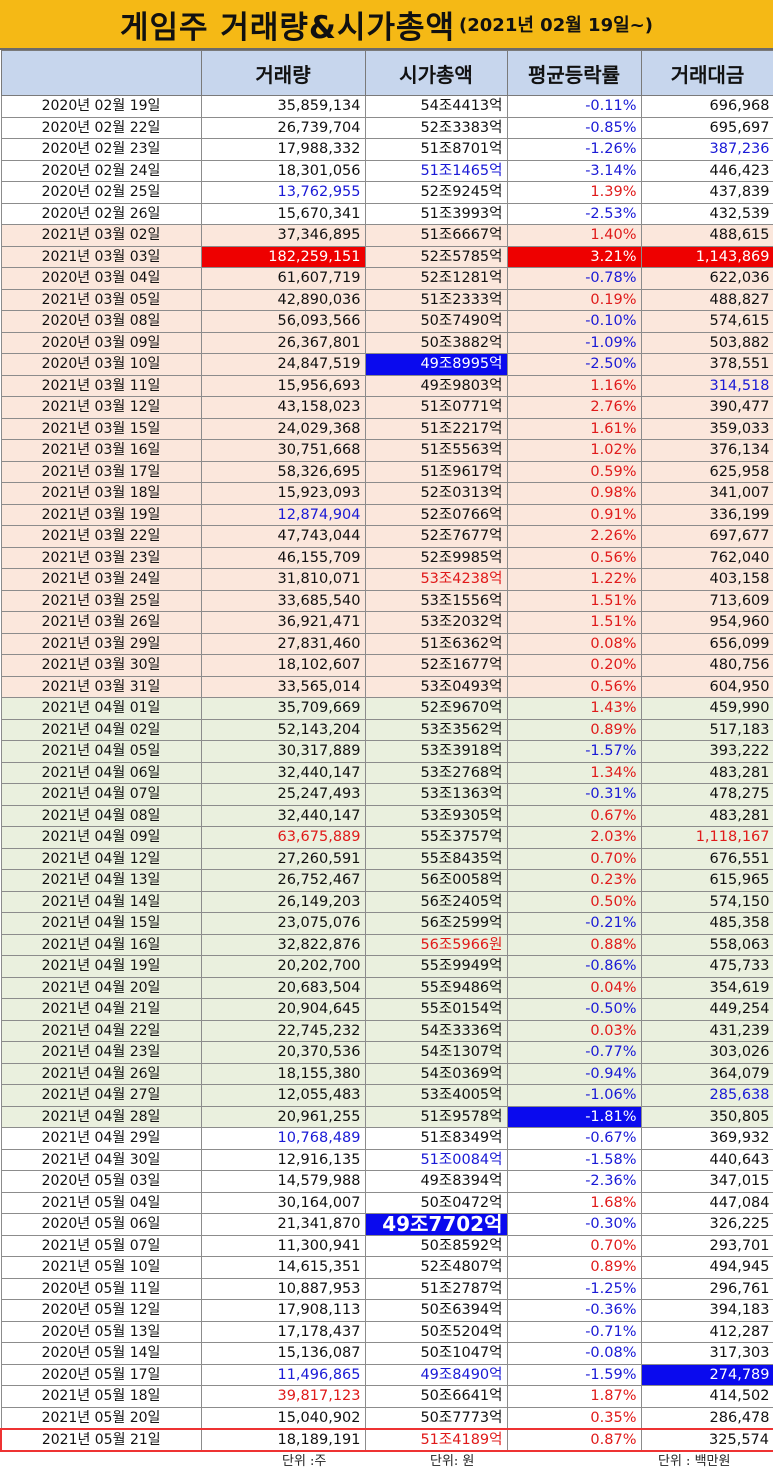  What do you see at coordinates (574, 149) in the screenshot?
I see `cell-avg-change: -1.26%` at bounding box center [574, 149].